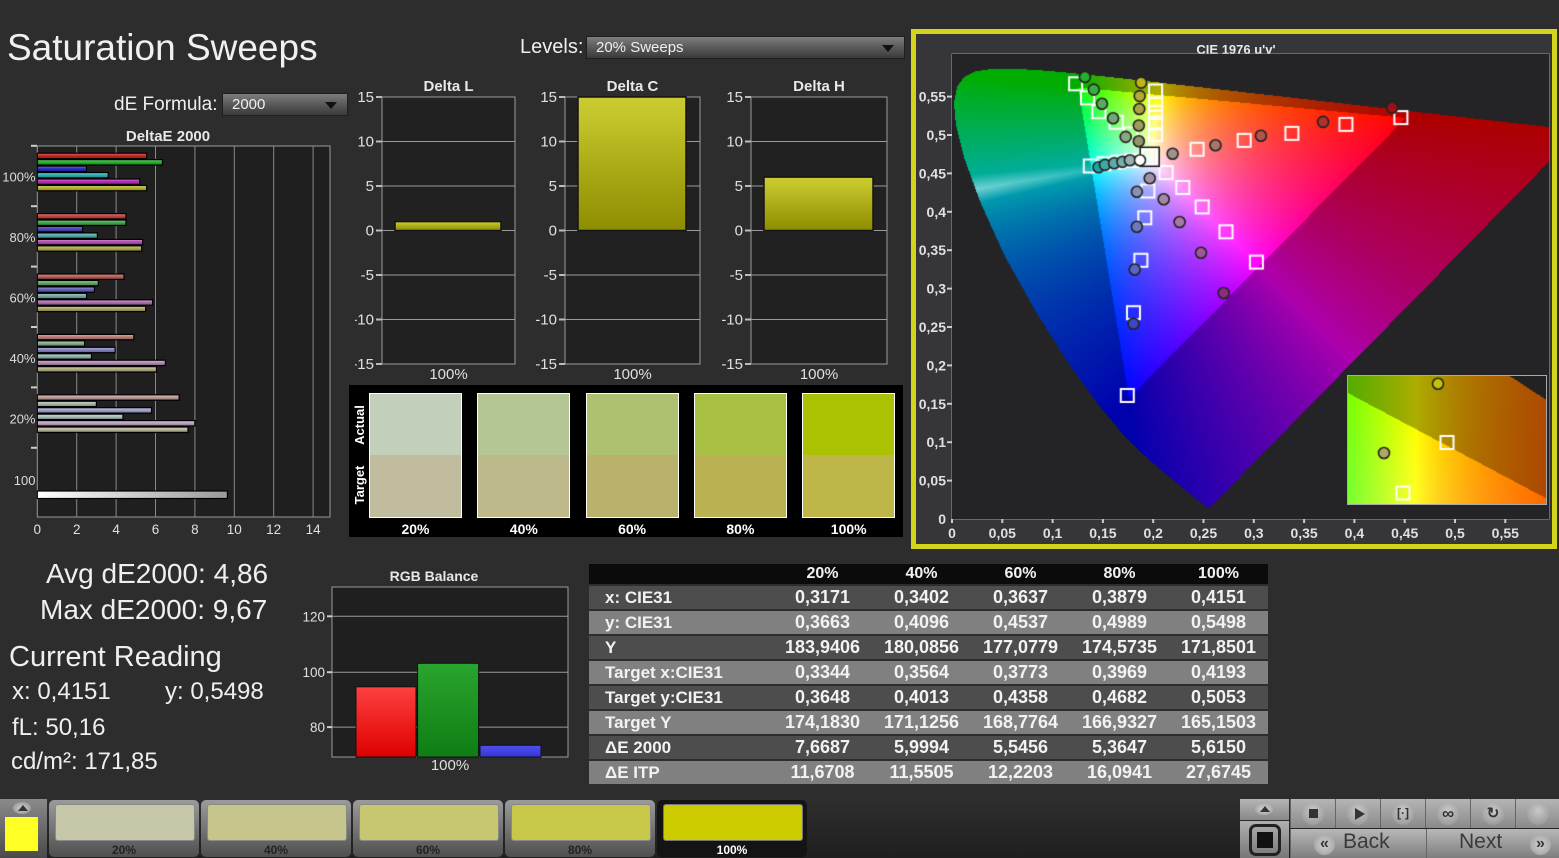 This screenshot has width=1559, height=858. I want to click on svg-text: 14, so click(314, 529).